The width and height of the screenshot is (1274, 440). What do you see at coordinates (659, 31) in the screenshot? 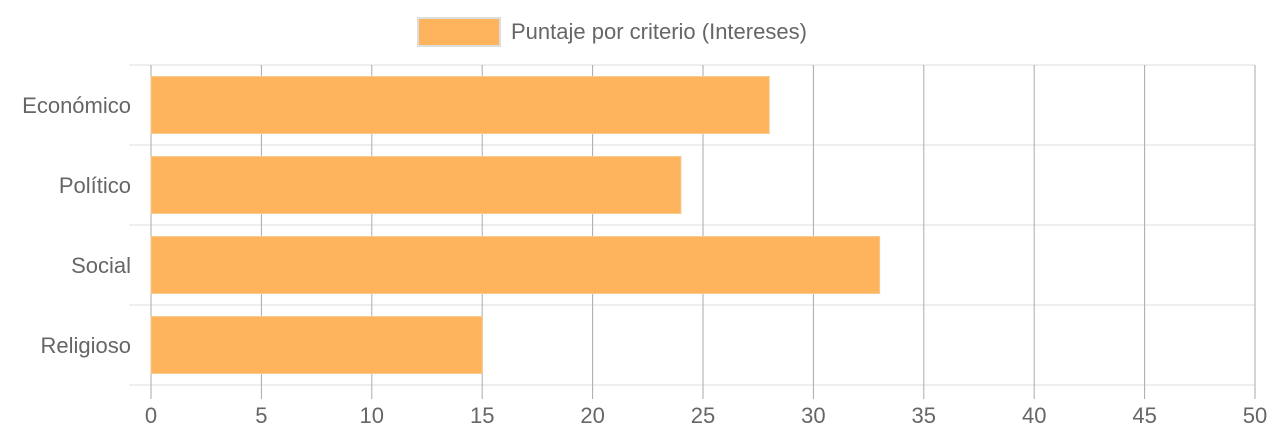
I see `legend-label: Puntaje por criterio (Intereses)` at bounding box center [659, 31].